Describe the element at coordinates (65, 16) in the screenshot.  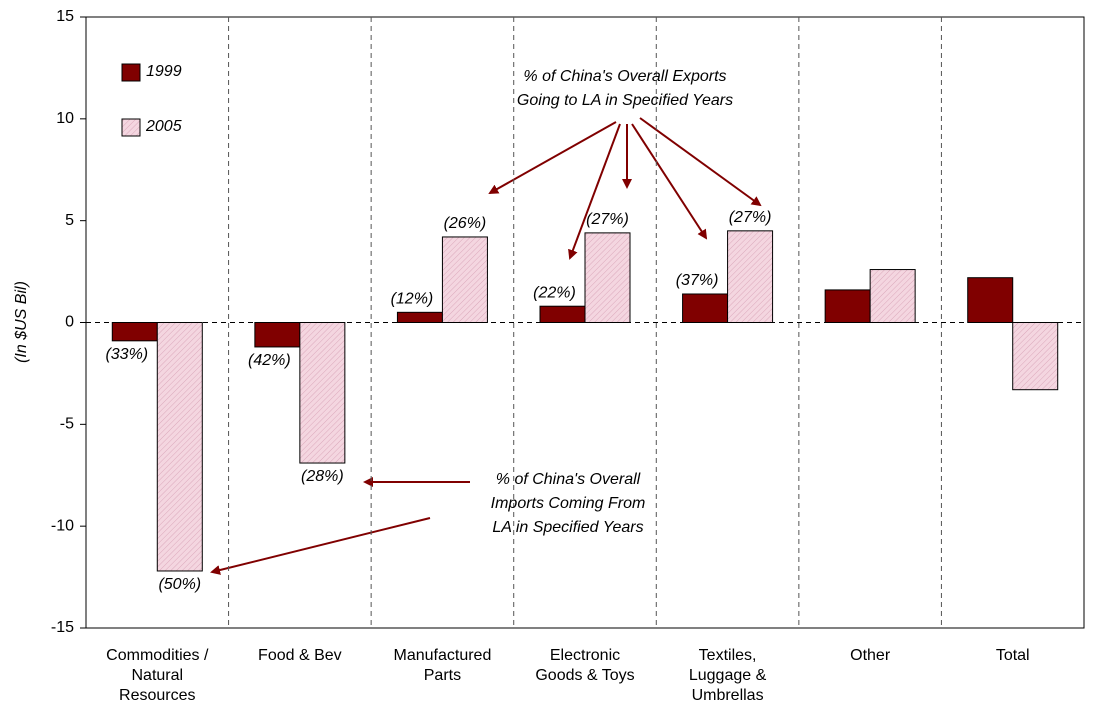
I see `y-tick-label: 15` at that location.